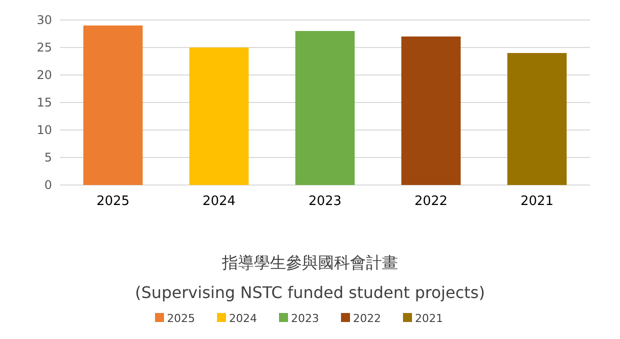 Image resolution: width=620 pixels, height=339 pixels. I want to click on text: 2023, so click(325, 201).